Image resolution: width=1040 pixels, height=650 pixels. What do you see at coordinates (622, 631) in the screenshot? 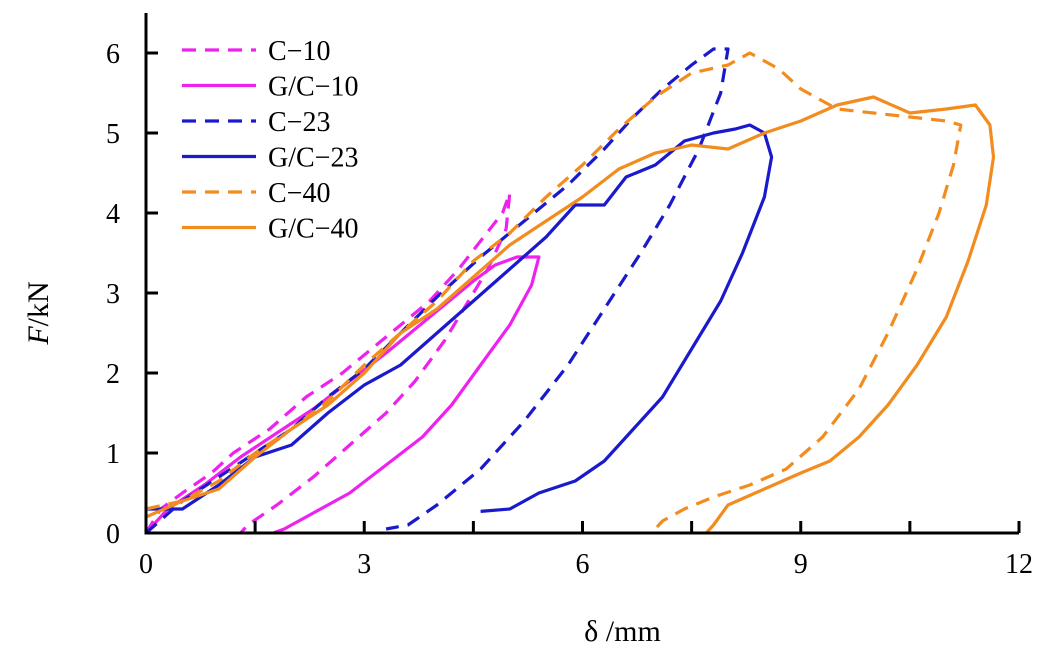
I see `x-axis-title: δ /mm` at bounding box center [622, 631].